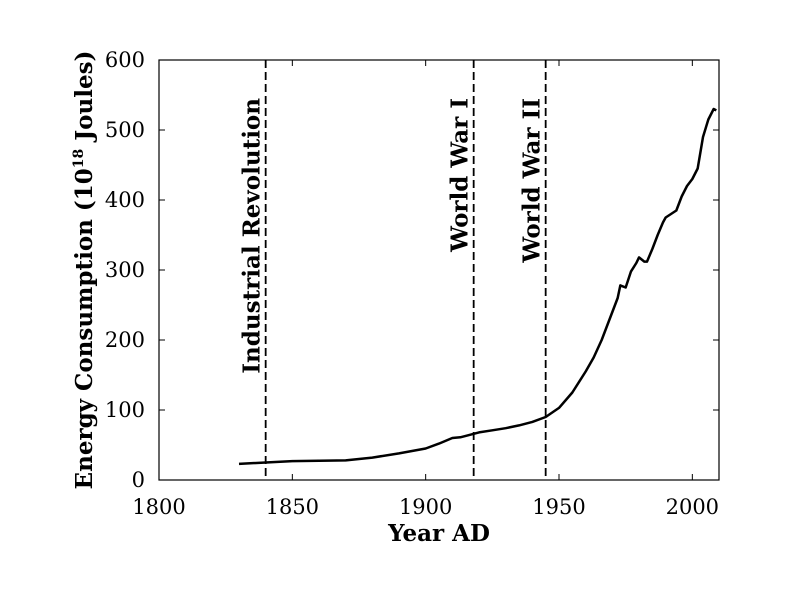 The height and width of the screenshot is (600, 800). What do you see at coordinates (125, 60) in the screenshot?
I see `y-tick-label: 600` at bounding box center [125, 60].